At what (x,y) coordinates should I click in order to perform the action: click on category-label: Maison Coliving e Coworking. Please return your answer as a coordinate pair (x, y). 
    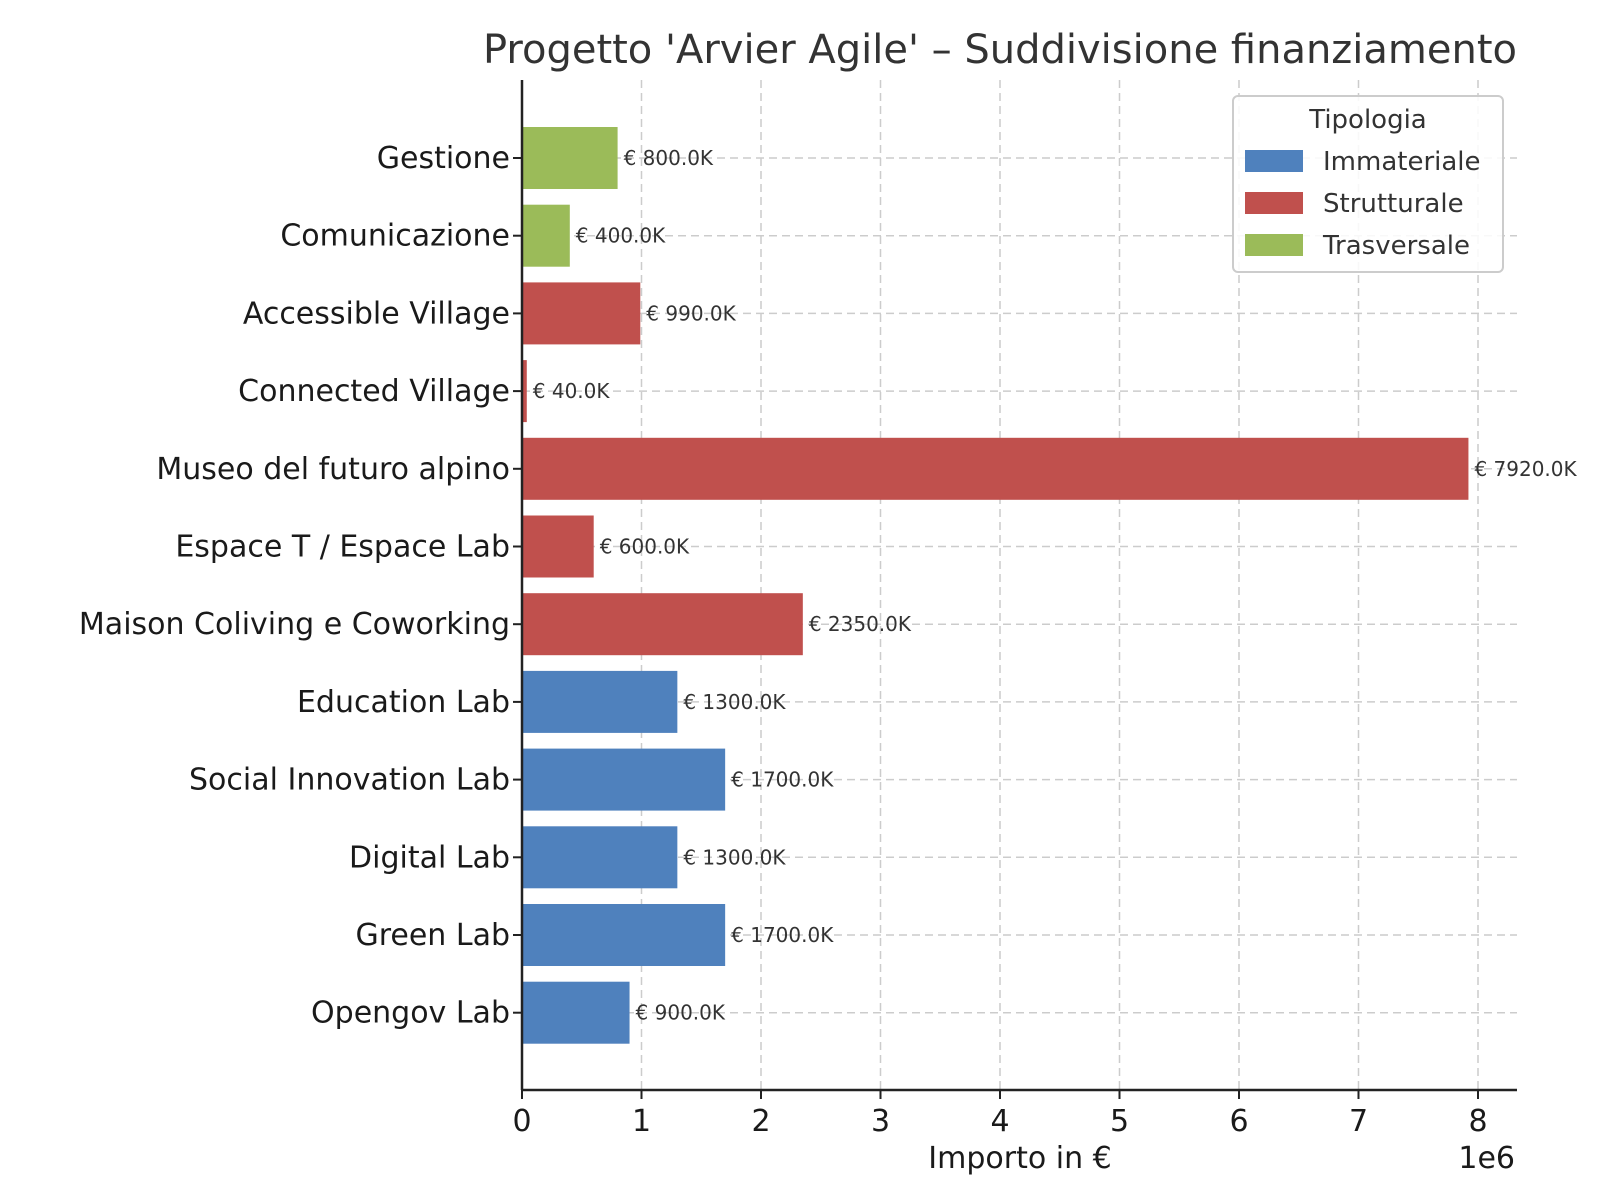
    Looking at the image, I should click on (294, 624).